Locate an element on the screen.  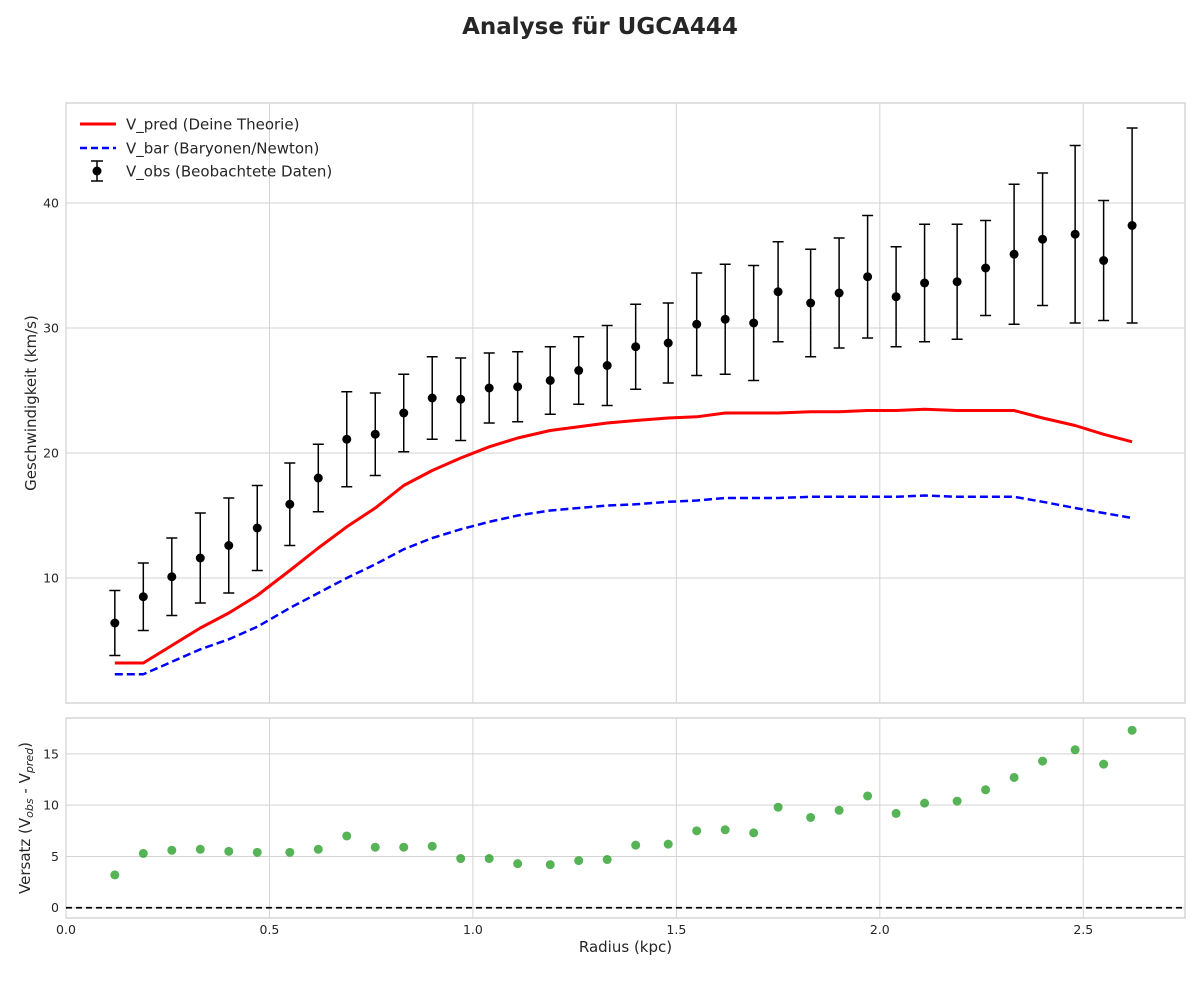
legend-swatch-v-obs is located at coordinates (97, 171).